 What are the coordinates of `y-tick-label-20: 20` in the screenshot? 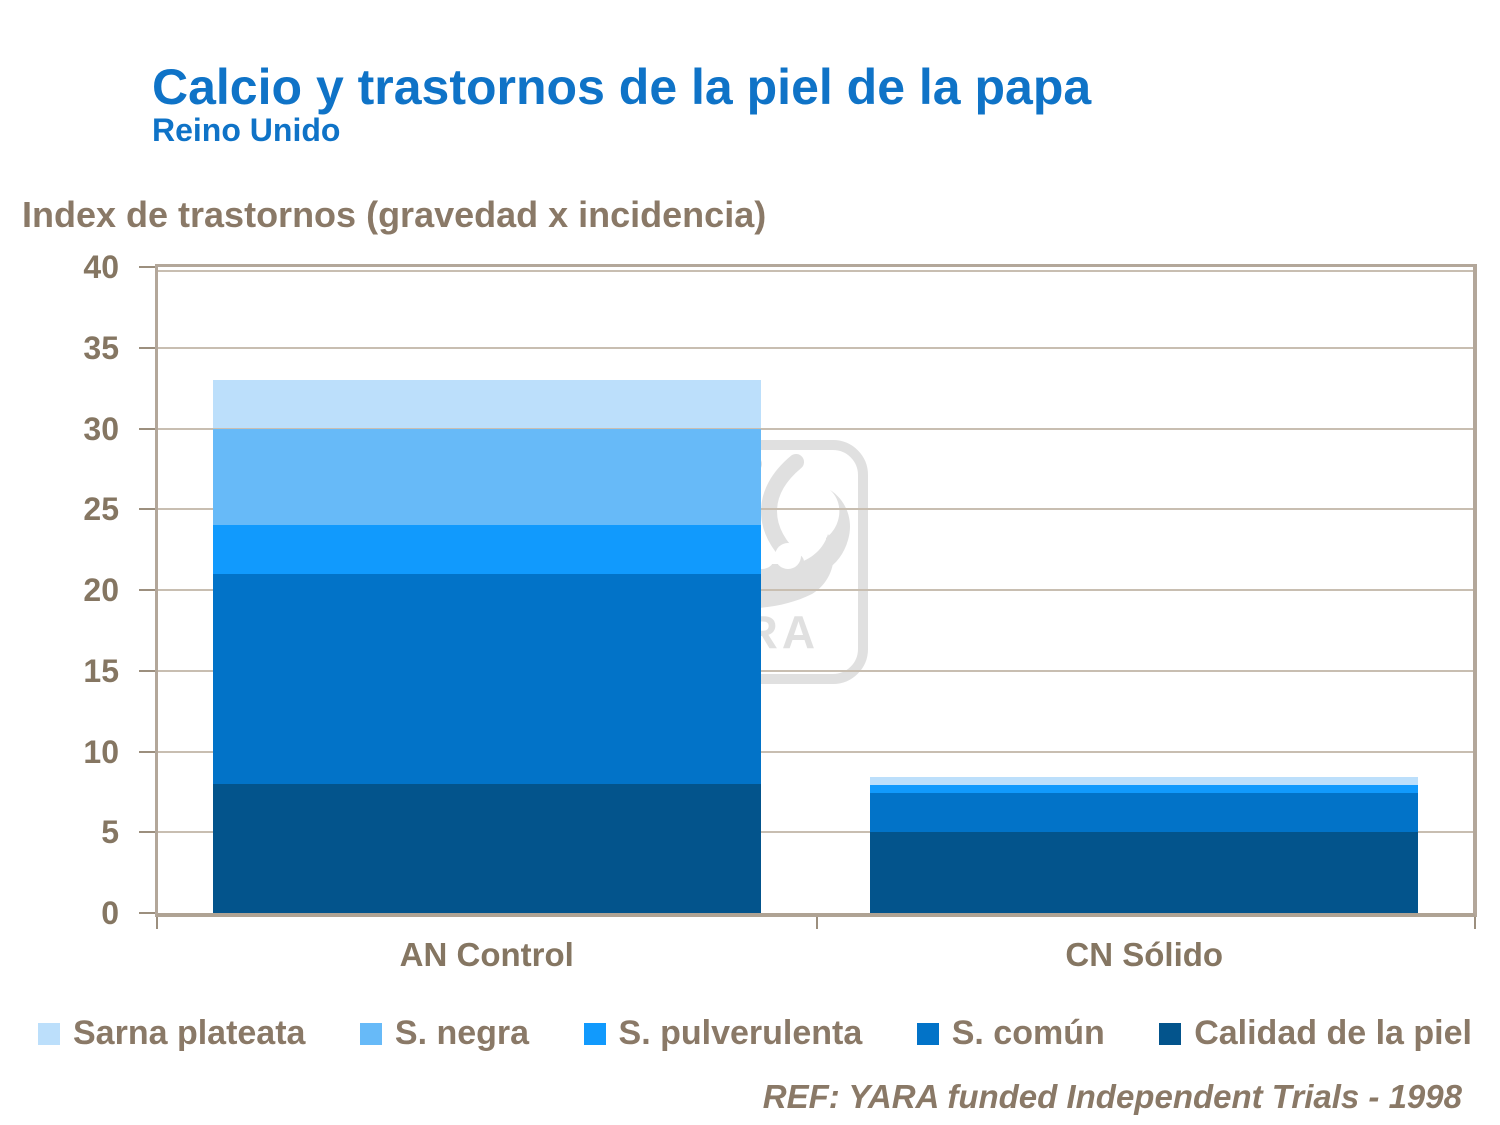 It's located at (101, 590).